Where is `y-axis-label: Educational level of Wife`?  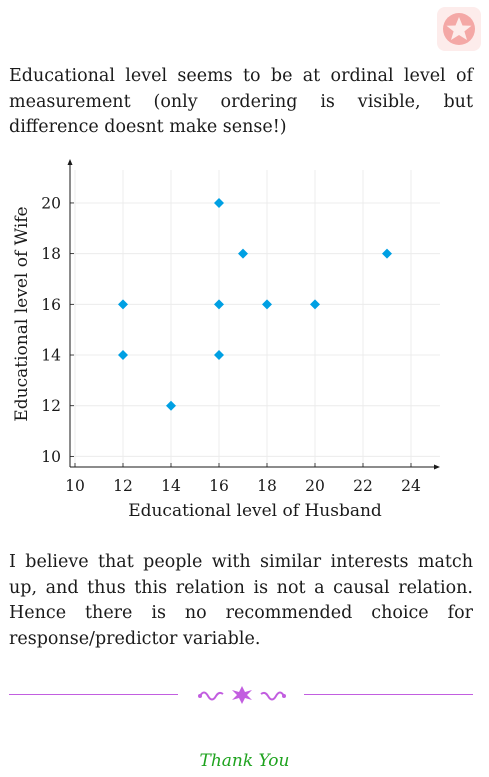 y-axis-label: Educational level of Wife is located at coordinates (22, 313).